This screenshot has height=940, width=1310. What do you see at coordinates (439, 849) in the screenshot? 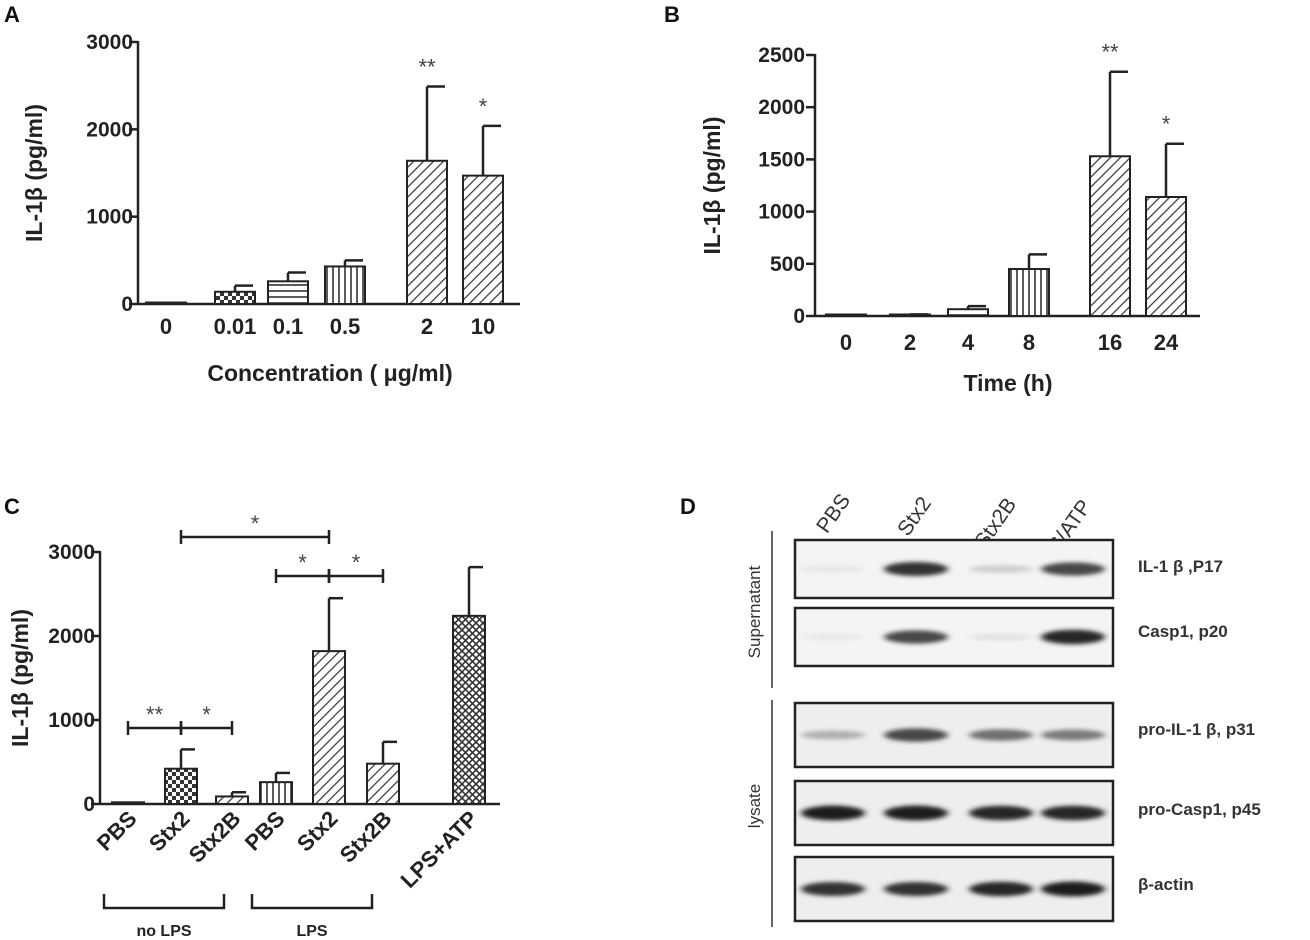
I see `x-tick-label: LPS+ATP` at bounding box center [439, 849].